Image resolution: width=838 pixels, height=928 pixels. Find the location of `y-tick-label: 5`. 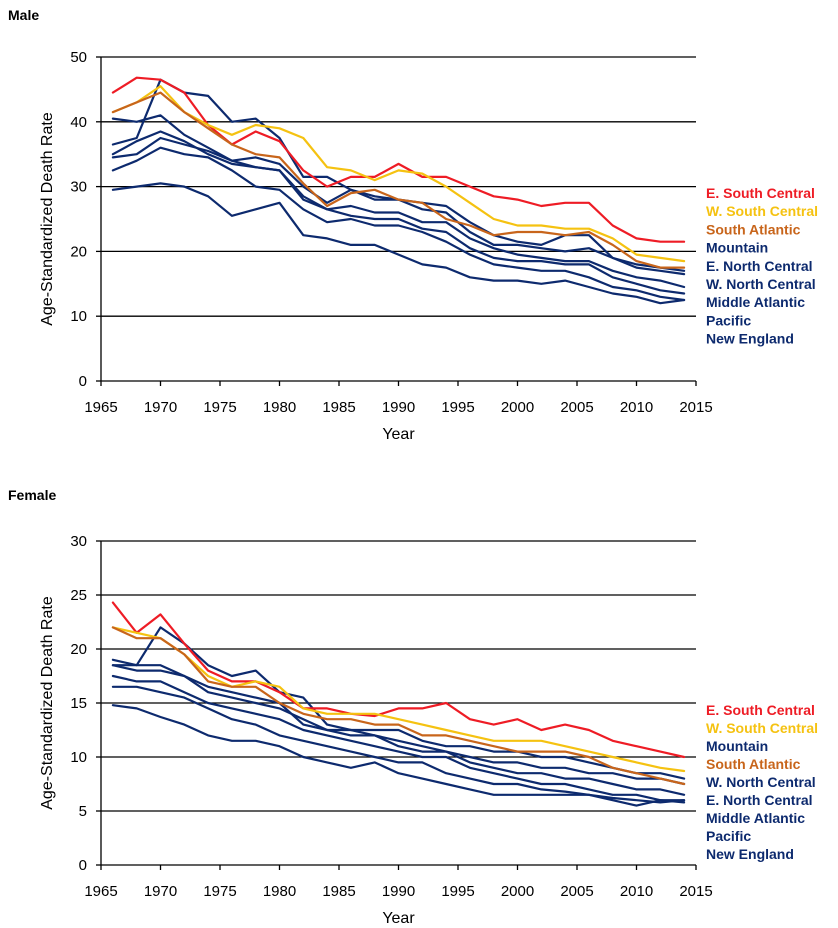

y-tick-label: 5 is located at coordinates (83, 811).